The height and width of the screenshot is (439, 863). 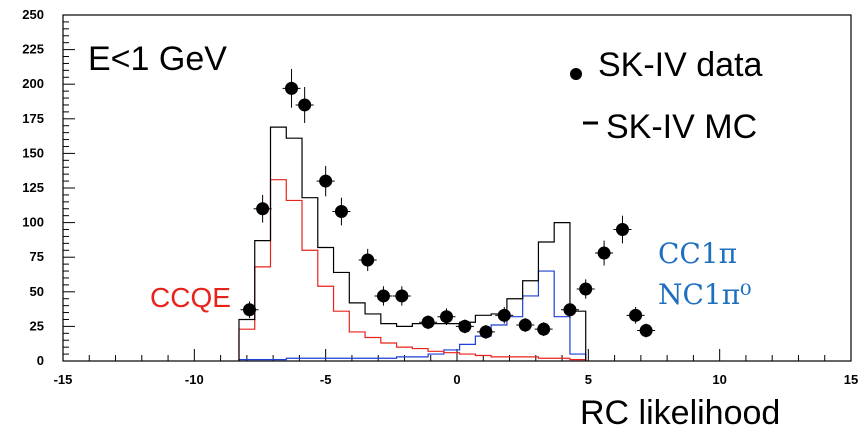 What do you see at coordinates (680, 65) in the screenshot?
I see `legend-data-label: SK-IV data` at bounding box center [680, 65].